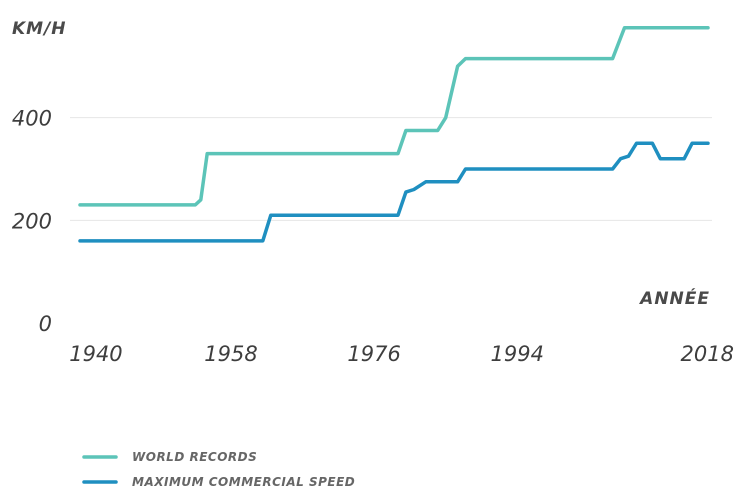 The height and width of the screenshot is (491, 739). What do you see at coordinates (674, 298) in the screenshot?
I see `x-axis-label: ANNÉE` at bounding box center [674, 298].